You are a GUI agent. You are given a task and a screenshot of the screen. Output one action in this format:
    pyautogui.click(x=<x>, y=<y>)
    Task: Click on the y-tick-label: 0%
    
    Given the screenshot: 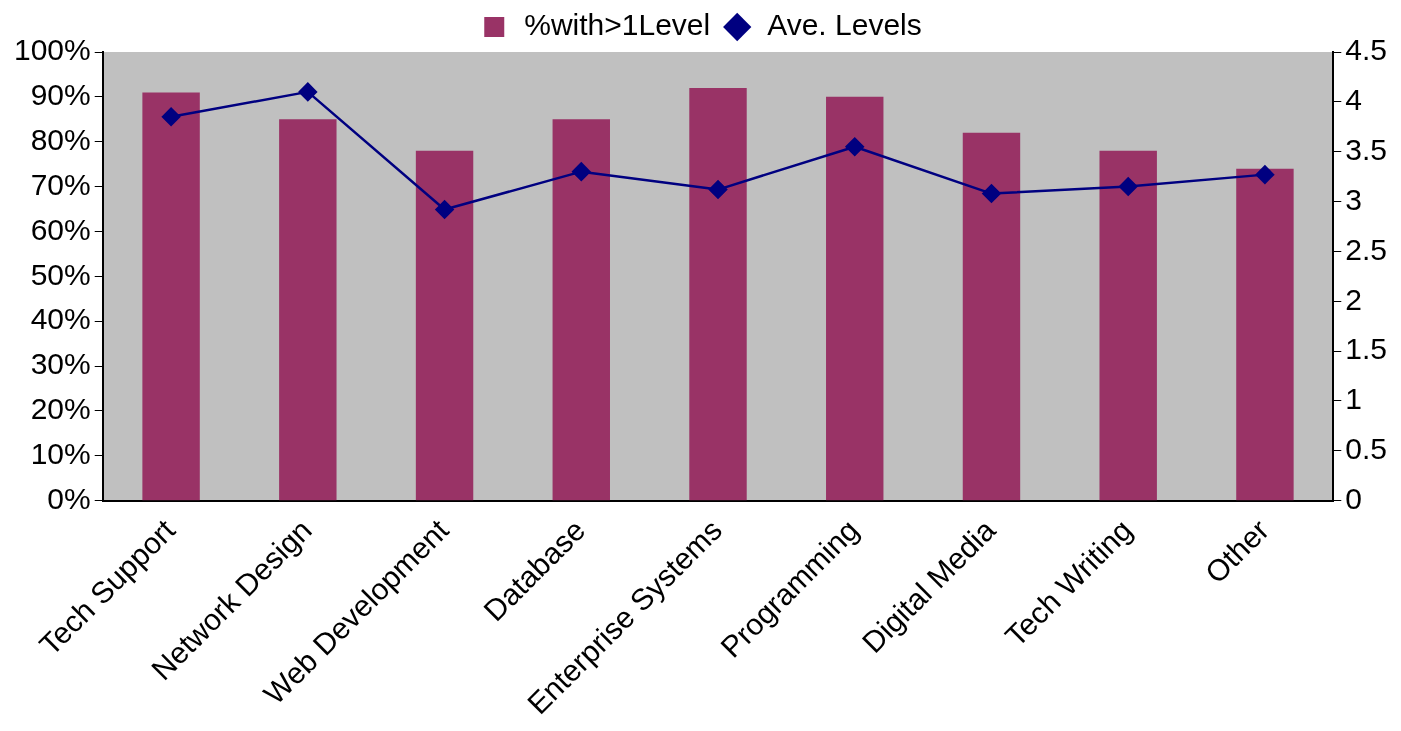 What is the action you would take?
    pyautogui.click(x=69, y=498)
    